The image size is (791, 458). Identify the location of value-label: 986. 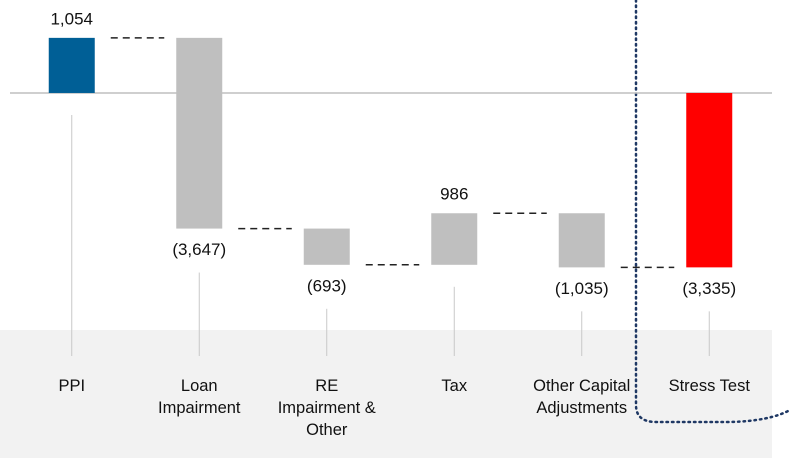
(454, 194).